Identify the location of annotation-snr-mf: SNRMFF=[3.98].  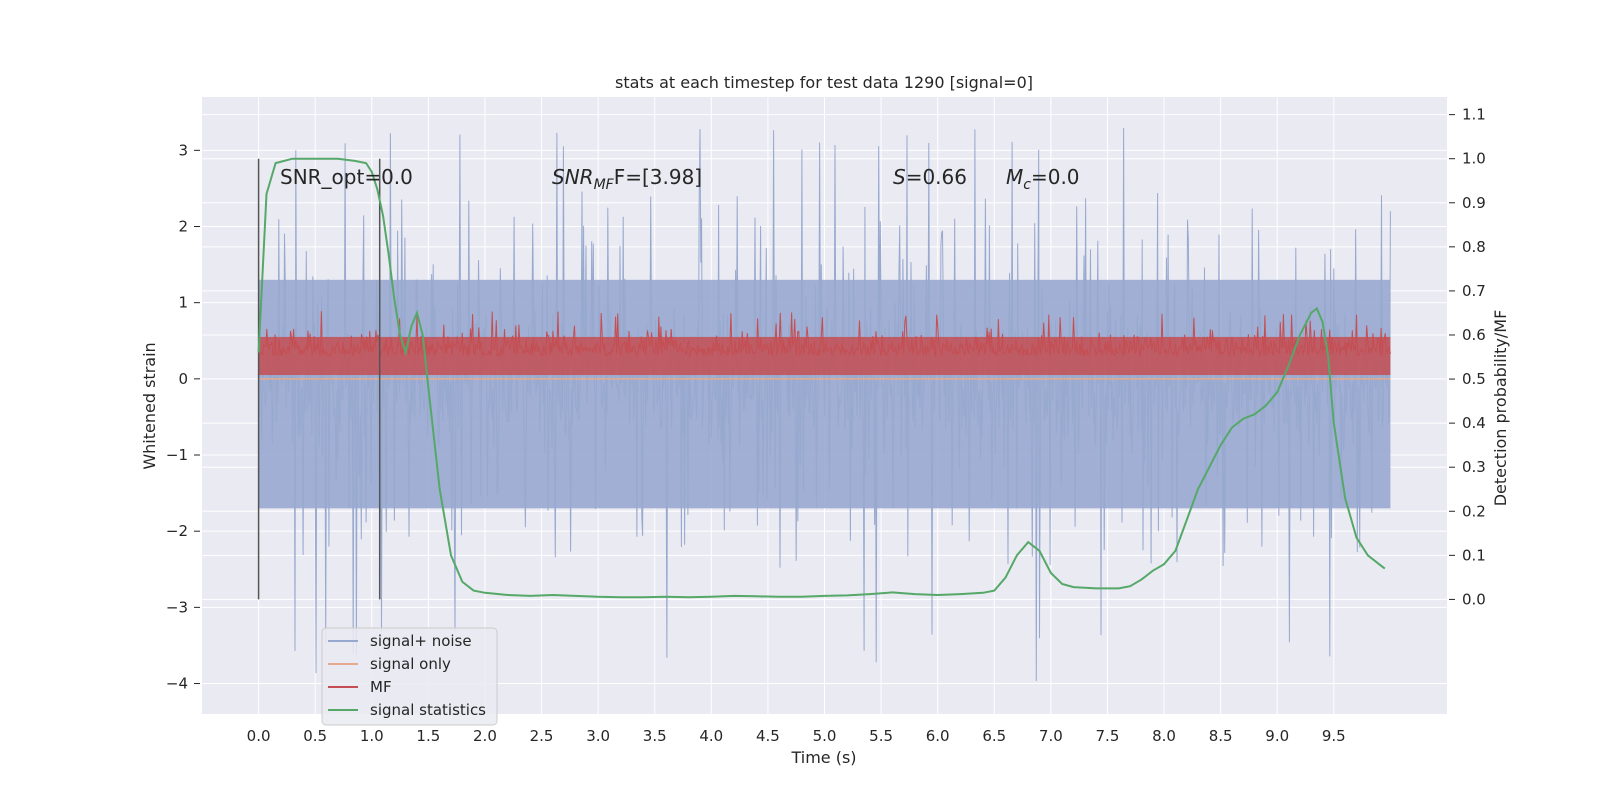
(627, 179).